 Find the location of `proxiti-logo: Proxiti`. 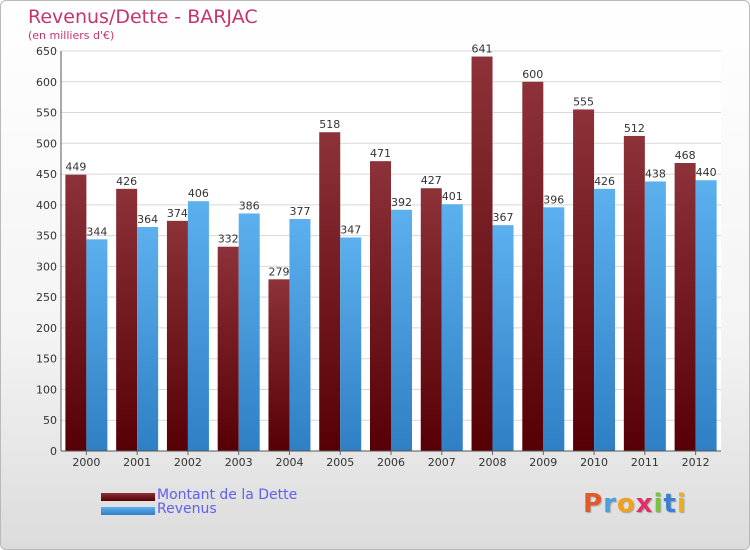

proxiti-logo: Proxiti is located at coordinates (635, 504).